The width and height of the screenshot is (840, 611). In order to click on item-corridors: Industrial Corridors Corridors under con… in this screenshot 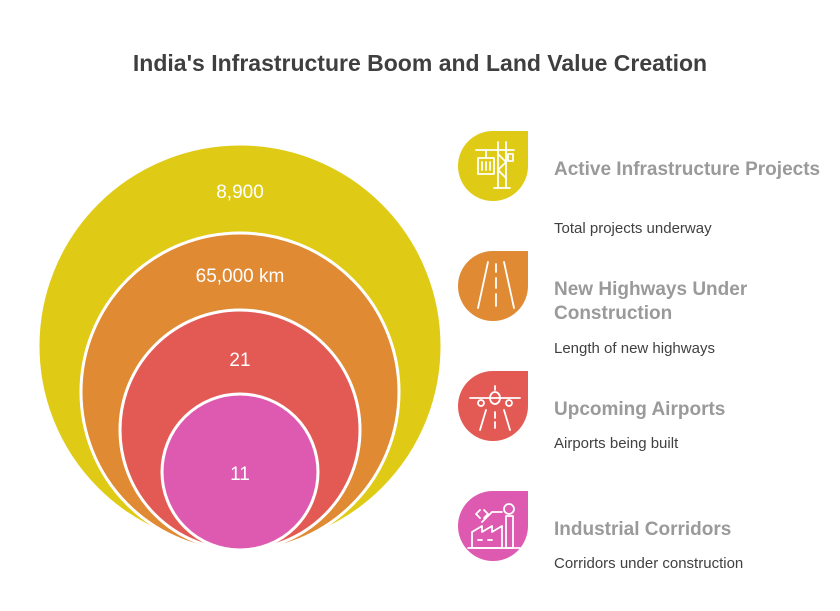, I will do `click(648, 533)`.